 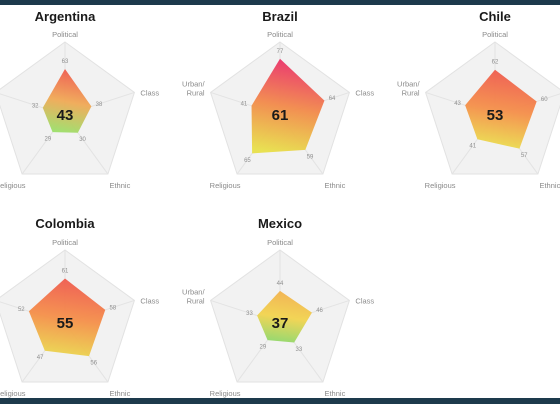 What do you see at coordinates (495, 115) in the screenshot?
I see `overall-score: 53` at bounding box center [495, 115].